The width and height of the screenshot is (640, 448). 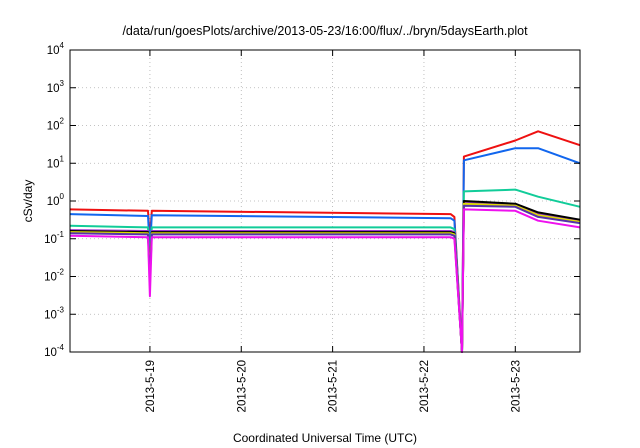 What do you see at coordinates (56, 125) in the screenshot?
I see `y-tick-label: 10²` at bounding box center [56, 125].